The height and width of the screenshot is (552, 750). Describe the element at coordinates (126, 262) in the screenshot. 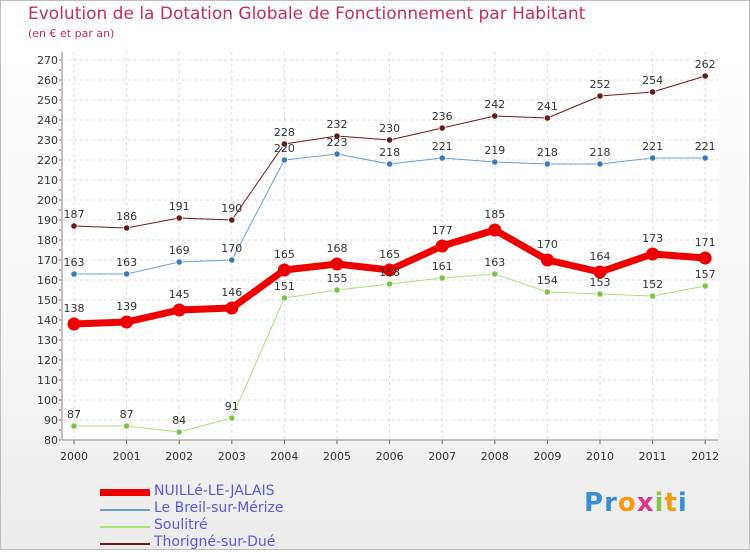

I see `data-label-le-breil-sur-m-rize: 163` at that location.